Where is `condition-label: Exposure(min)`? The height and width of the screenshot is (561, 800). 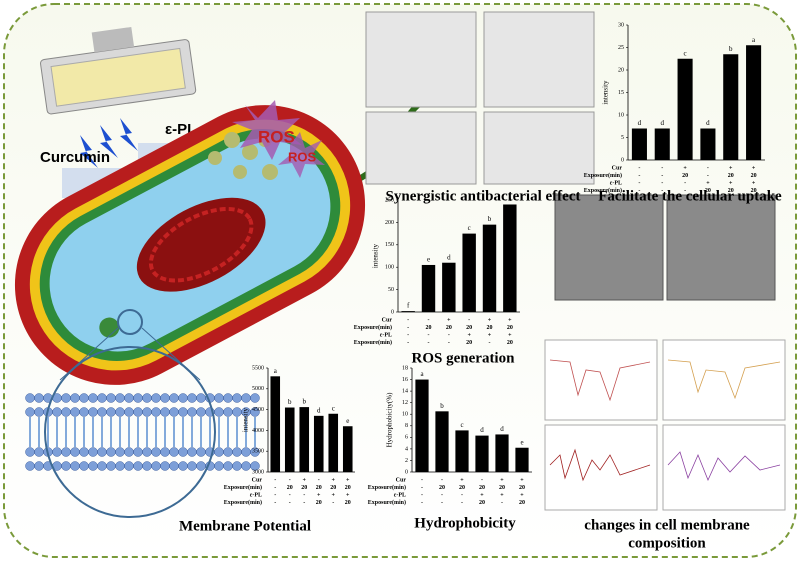
condition-label: Exposure(min) is located at coordinates (373, 342).